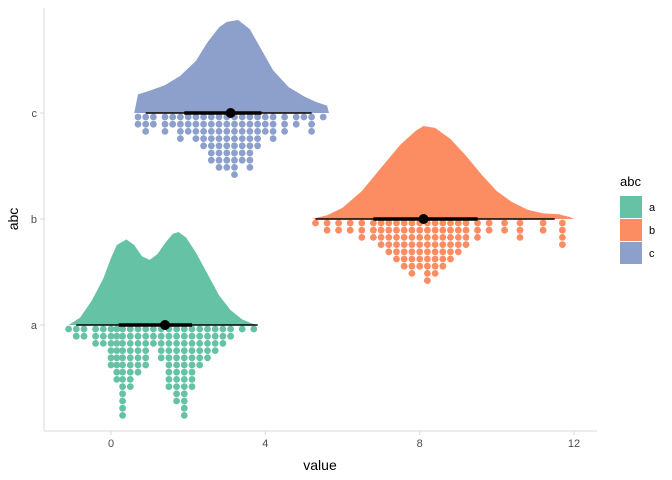 The width and height of the screenshot is (672, 480). Describe the element at coordinates (230, 146) in the screenshot. I see `dots-c` at that location.